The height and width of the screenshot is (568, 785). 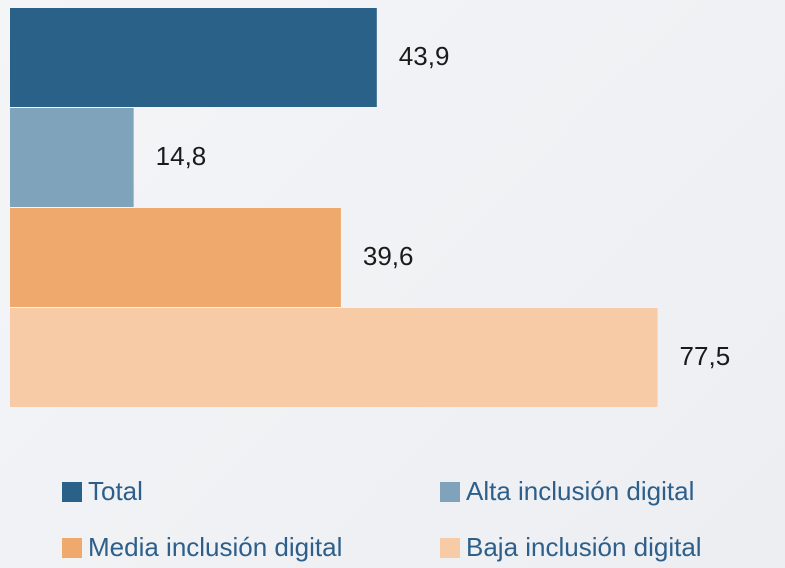 I want to click on legend-label: Alta inclusión digital, so click(x=580, y=491).